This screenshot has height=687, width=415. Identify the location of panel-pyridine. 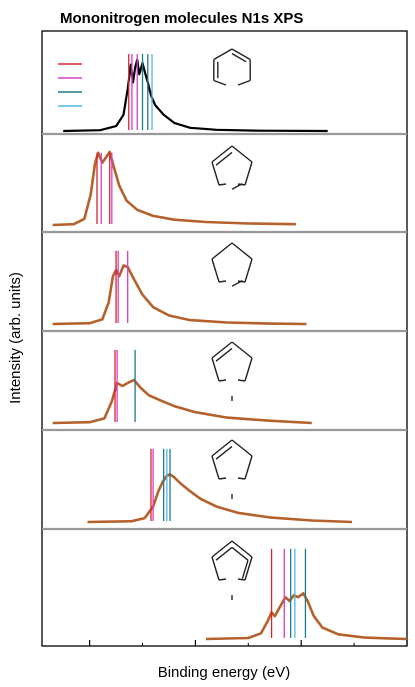
(195, 90).